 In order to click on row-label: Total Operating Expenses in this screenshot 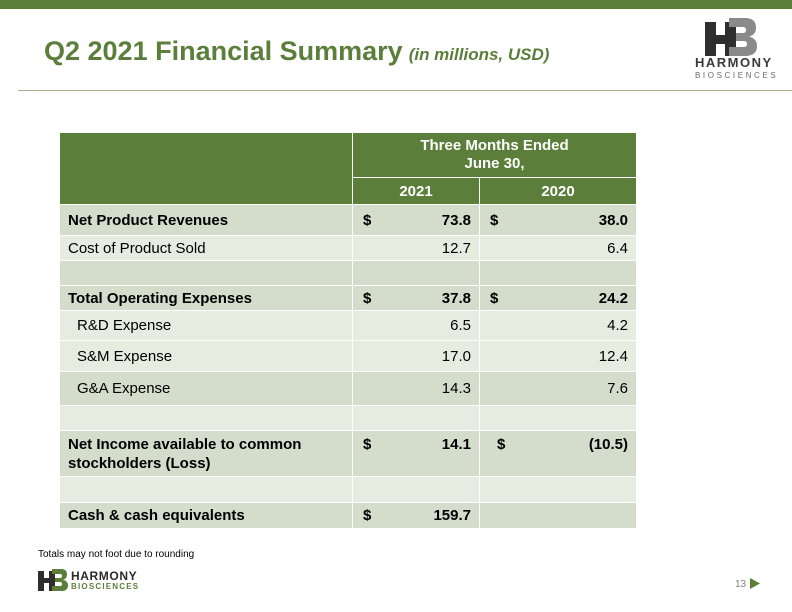, I will do `click(206, 298)`.